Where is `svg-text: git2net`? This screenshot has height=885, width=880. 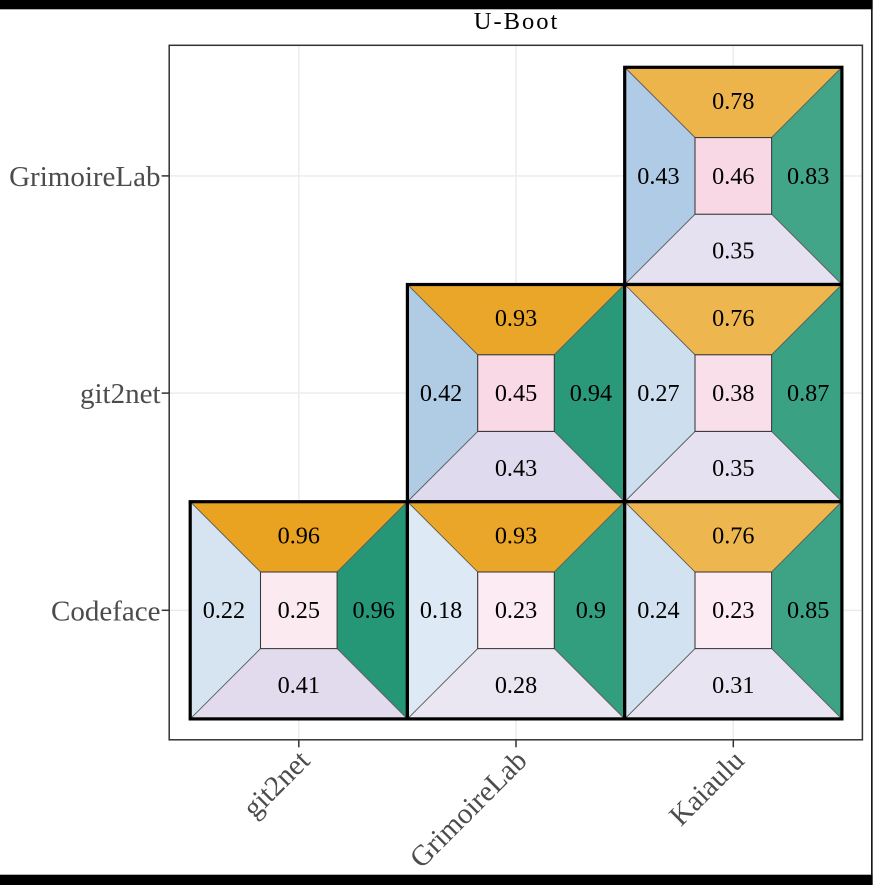 svg-text: git2net is located at coordinates (120, 394).